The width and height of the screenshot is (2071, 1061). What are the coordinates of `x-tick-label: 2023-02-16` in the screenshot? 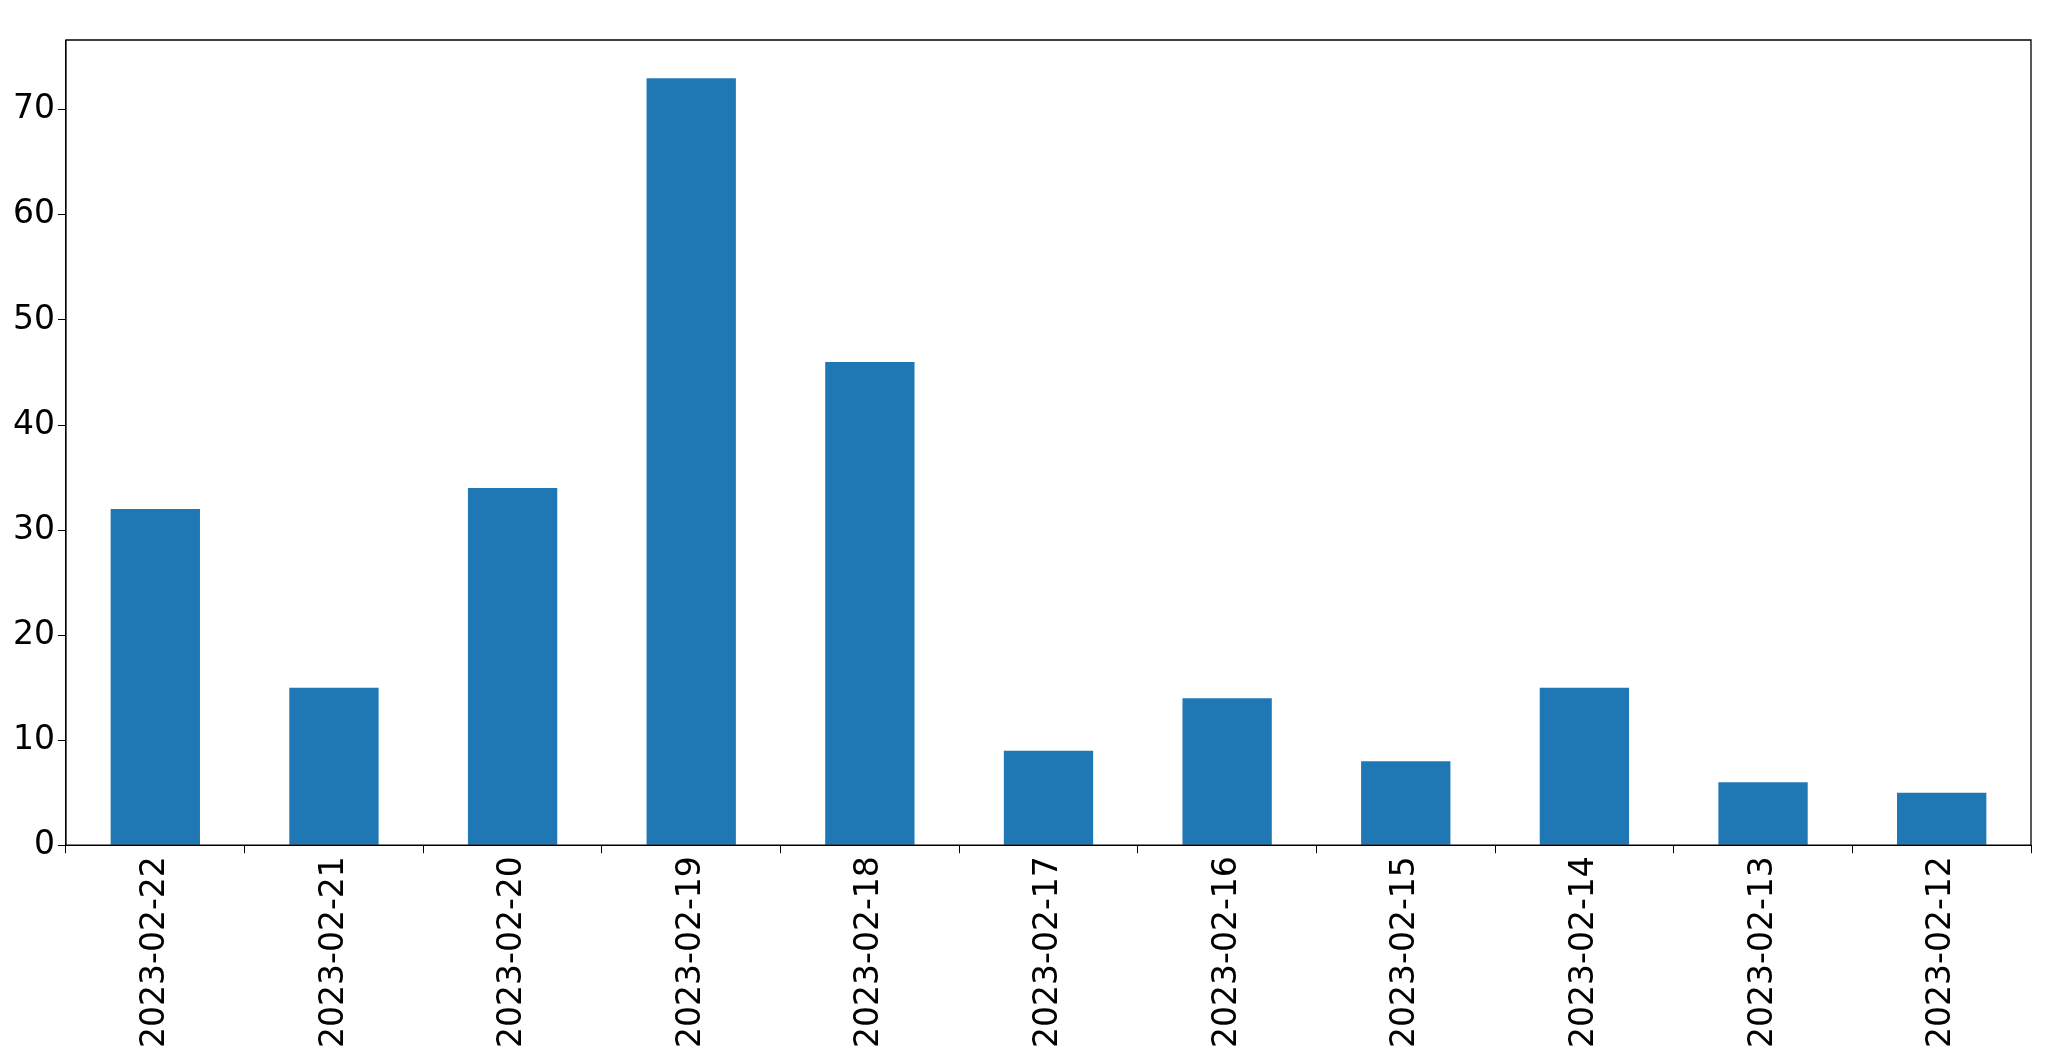 It's located at (1224, 952).